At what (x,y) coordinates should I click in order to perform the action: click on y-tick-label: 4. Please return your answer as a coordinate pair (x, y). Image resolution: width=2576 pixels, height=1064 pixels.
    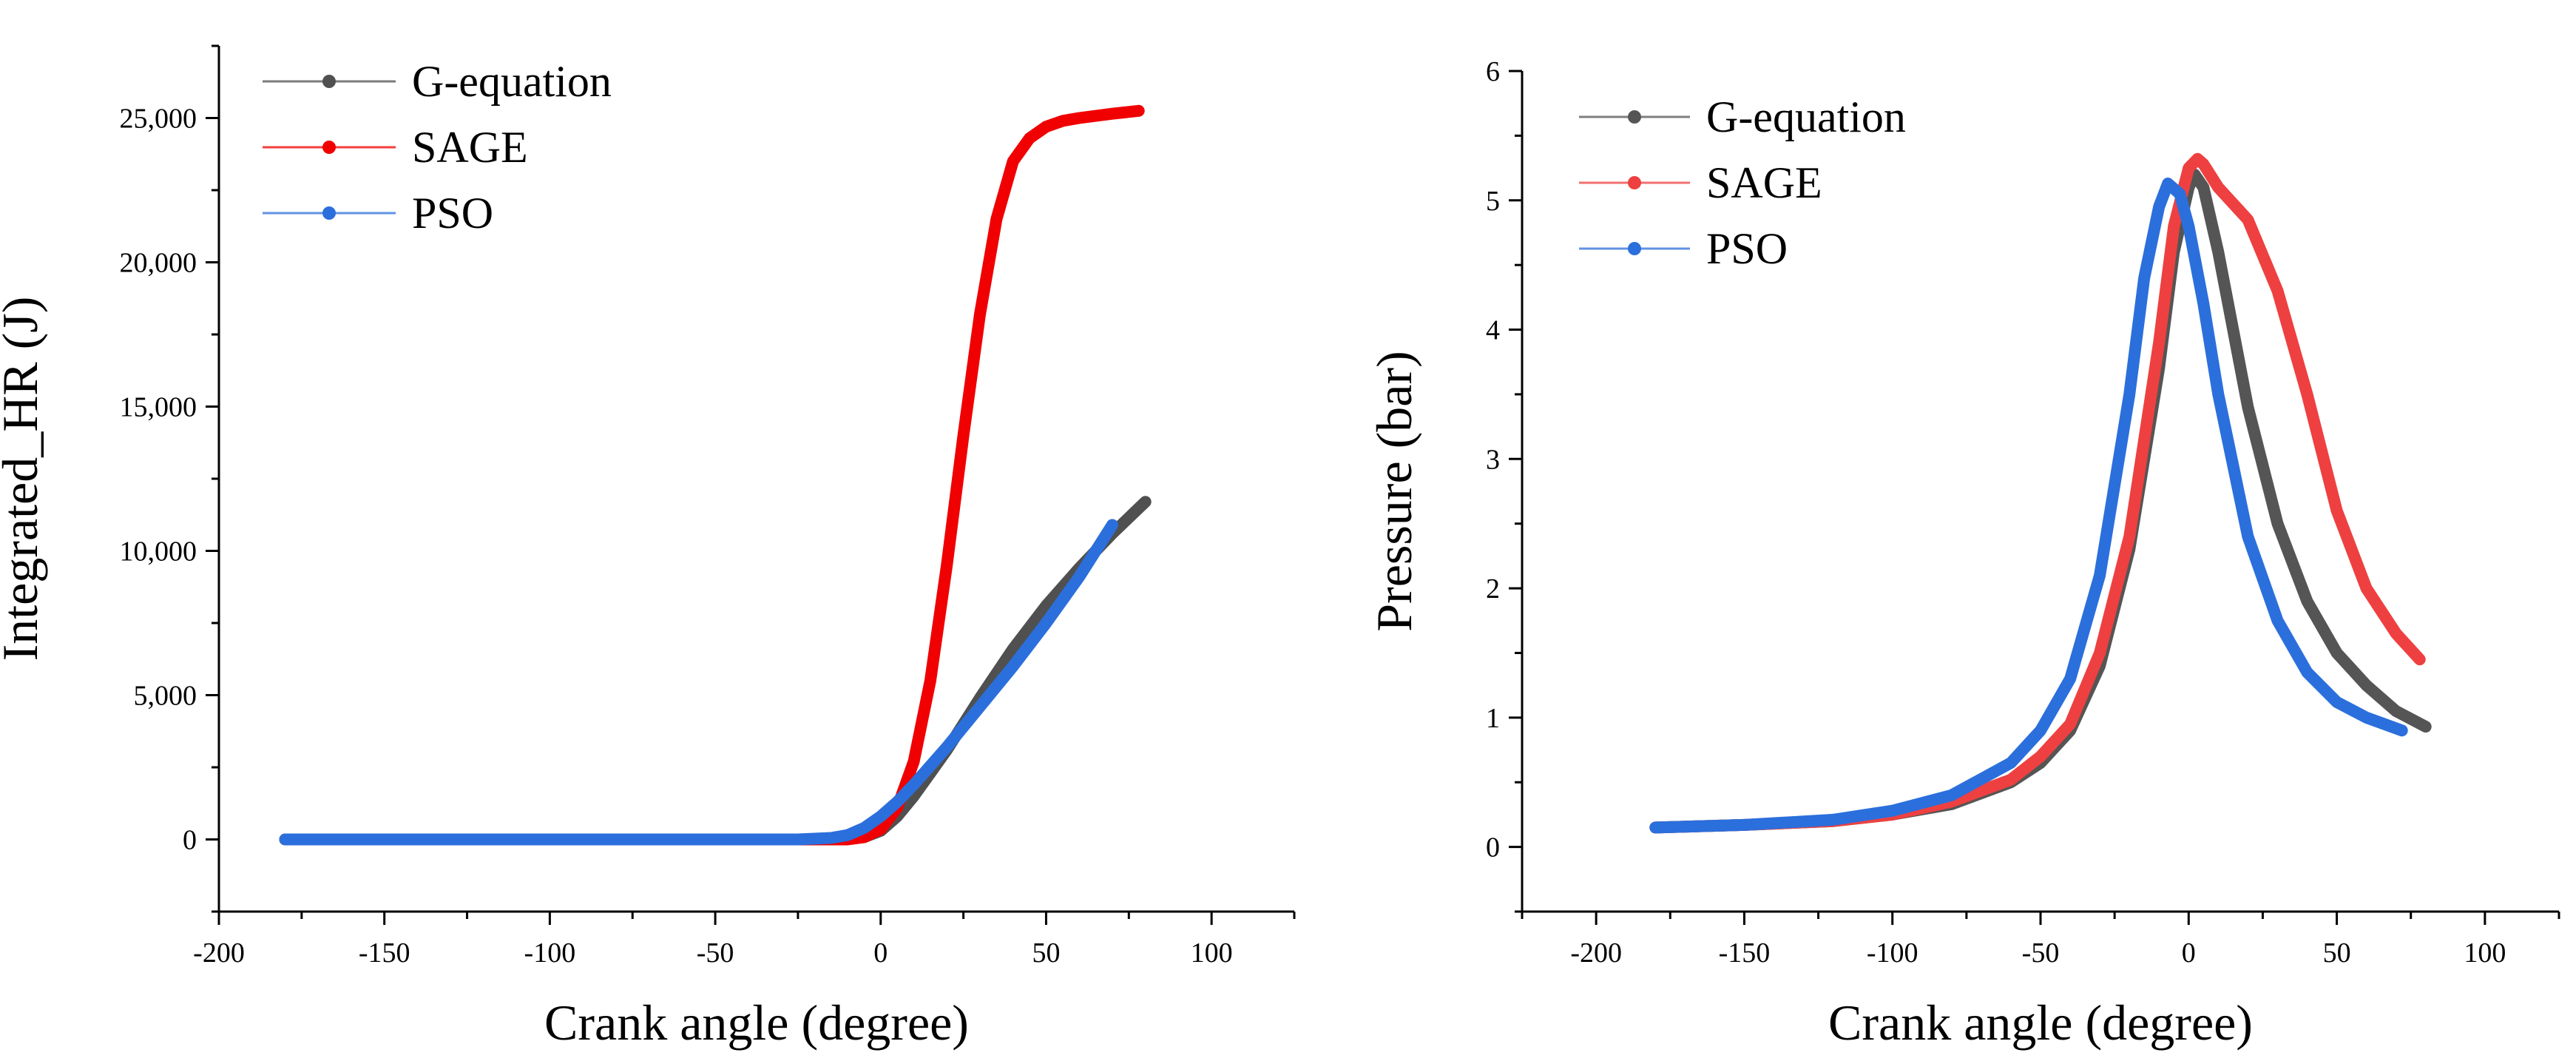
    Looking at the image, I should click on (1493, 330).